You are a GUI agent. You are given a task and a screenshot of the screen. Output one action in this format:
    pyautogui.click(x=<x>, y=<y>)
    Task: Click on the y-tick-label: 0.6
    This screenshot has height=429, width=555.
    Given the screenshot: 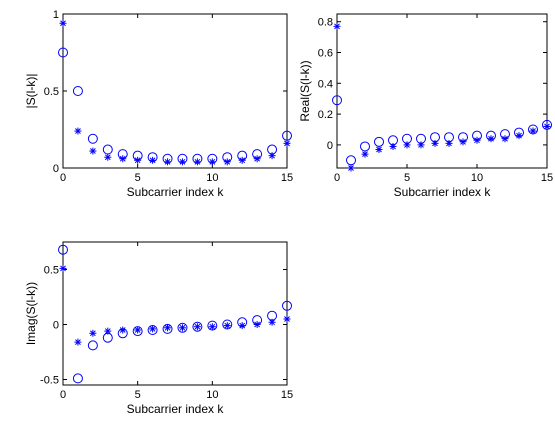 What is the action you would take?
    pyautogui.click(x=325, y=54)
    